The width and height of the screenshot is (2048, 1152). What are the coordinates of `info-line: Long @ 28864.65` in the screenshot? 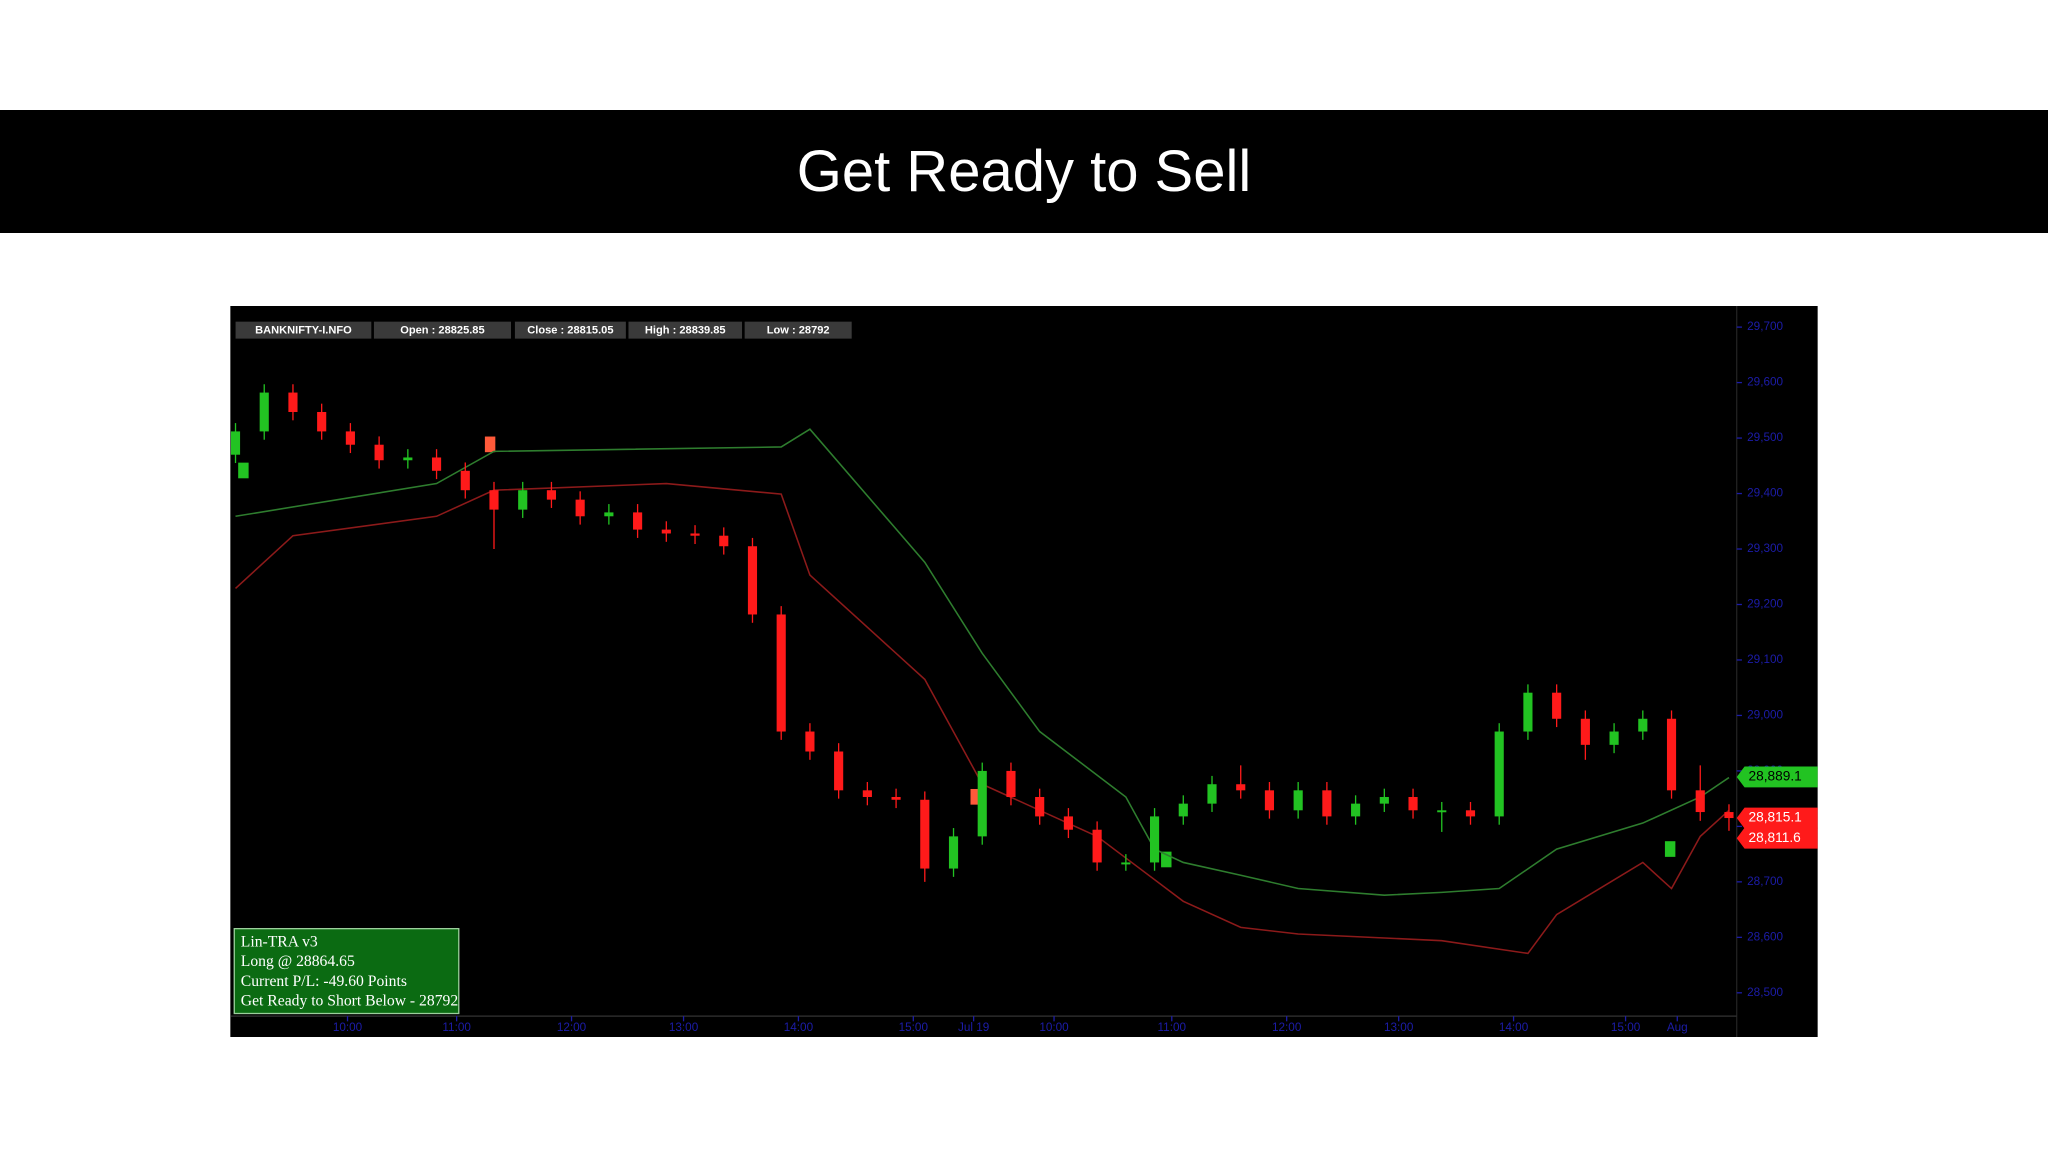 It's located at (298, 961).